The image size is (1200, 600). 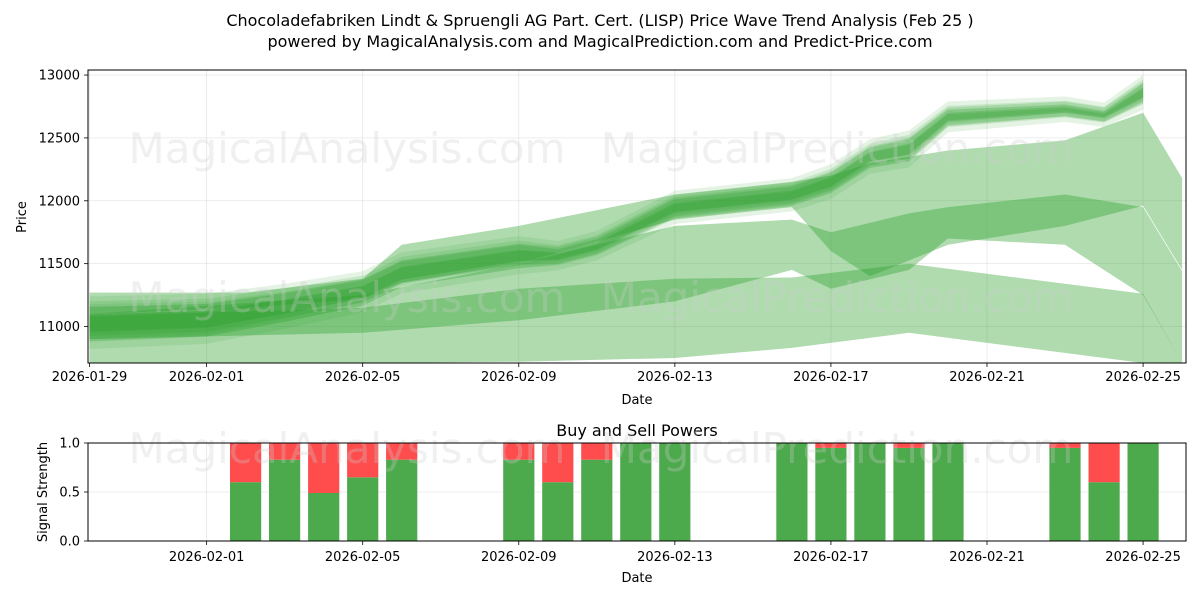 I want to click on price-y-axis-label: Price, so click(x=22, y=217).